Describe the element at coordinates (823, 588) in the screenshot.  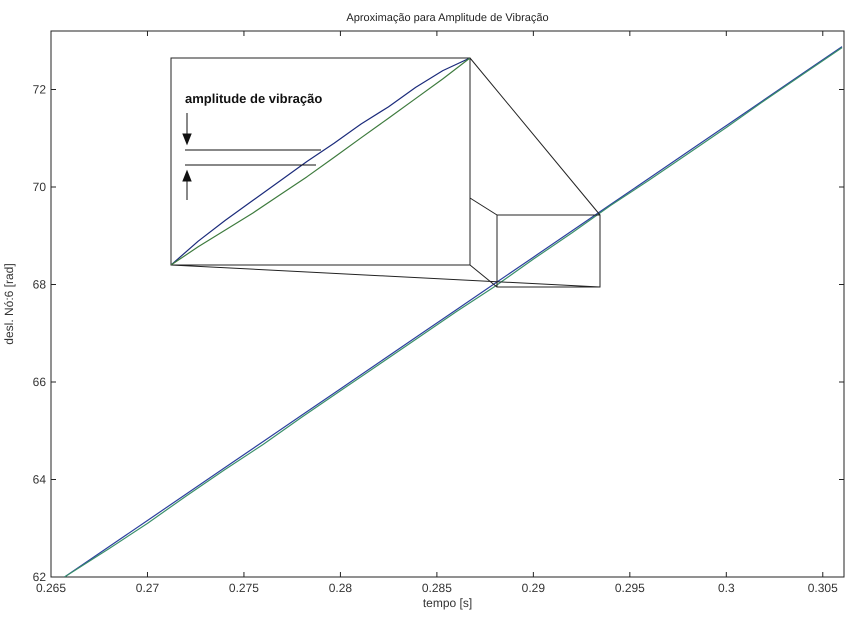
I see `x-tick-label: 0.305` at that location.